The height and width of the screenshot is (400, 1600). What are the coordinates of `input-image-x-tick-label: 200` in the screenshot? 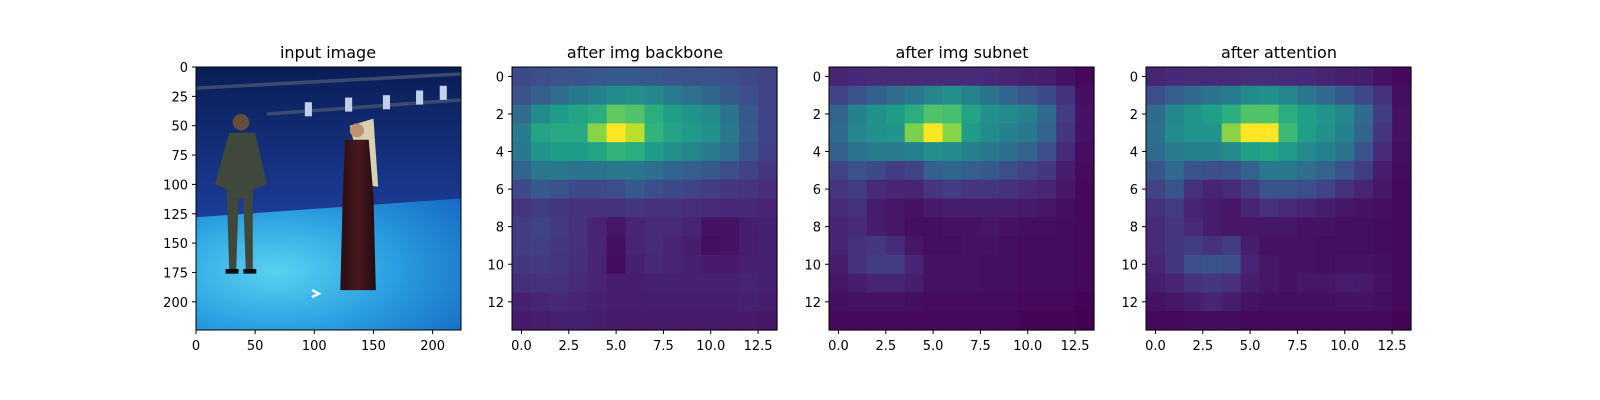 It's located at (432, 346).